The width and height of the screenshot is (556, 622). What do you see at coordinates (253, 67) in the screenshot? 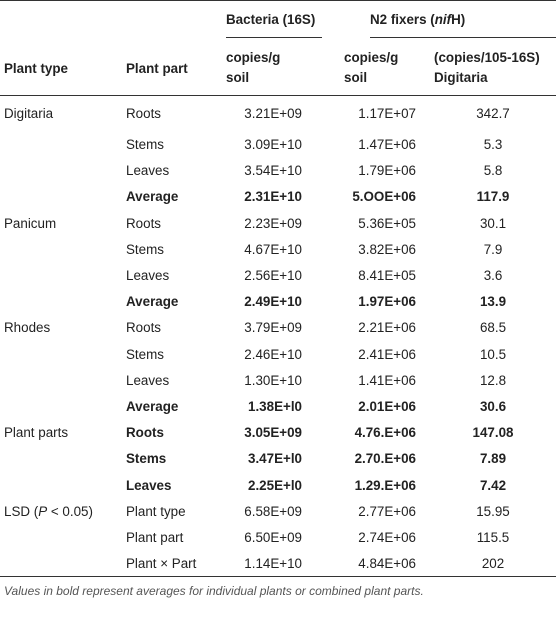
I see `col-header-bacteria-copies: copies/g soil` at bounding box center [253, 67].